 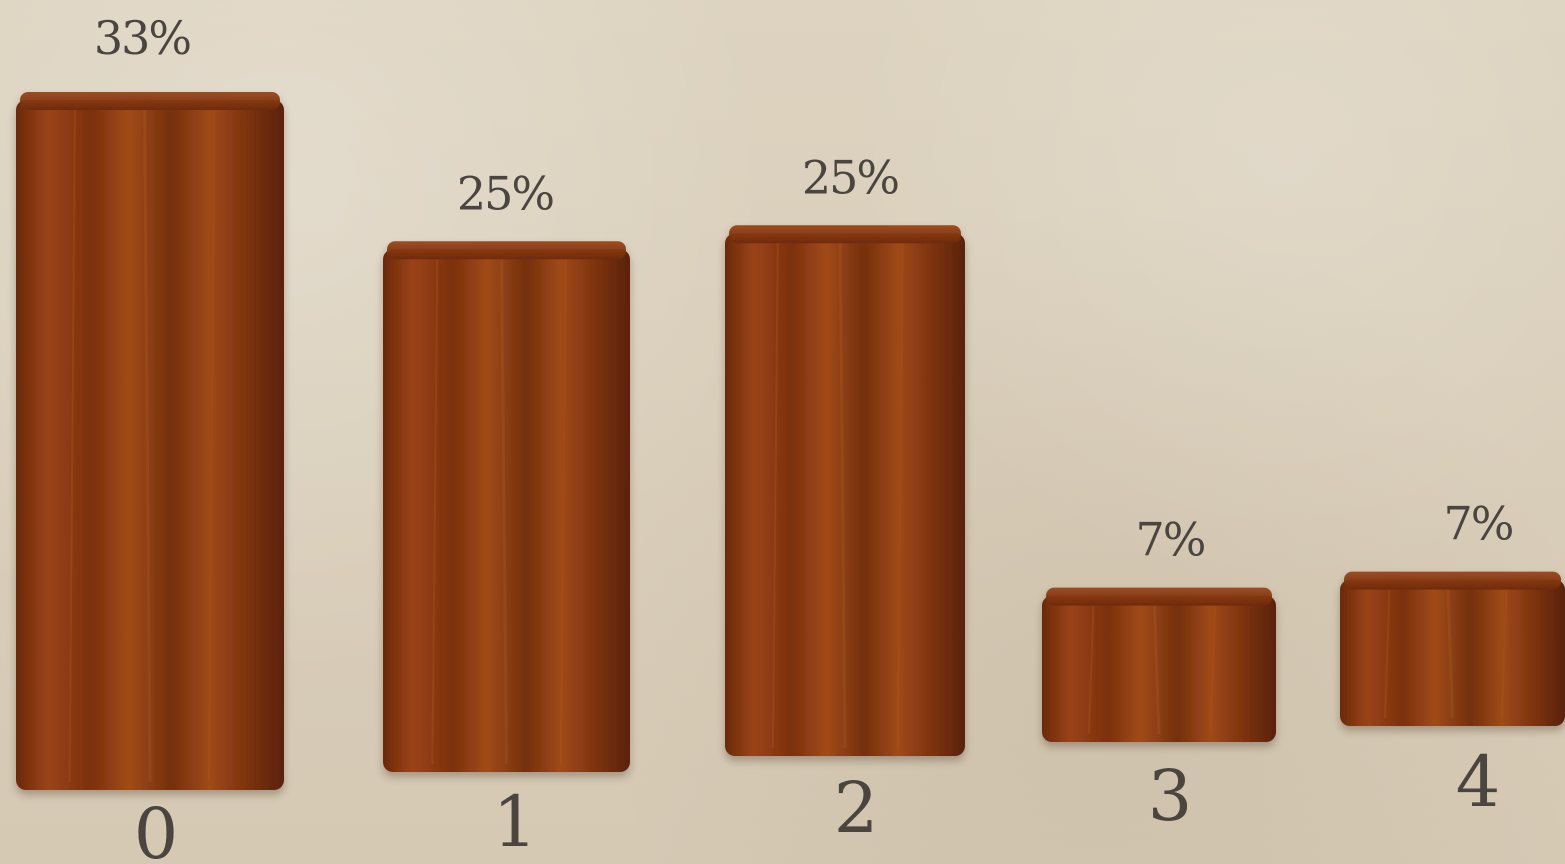 I want to click on value-label-4: 7%, so click(x=1478, y=524).